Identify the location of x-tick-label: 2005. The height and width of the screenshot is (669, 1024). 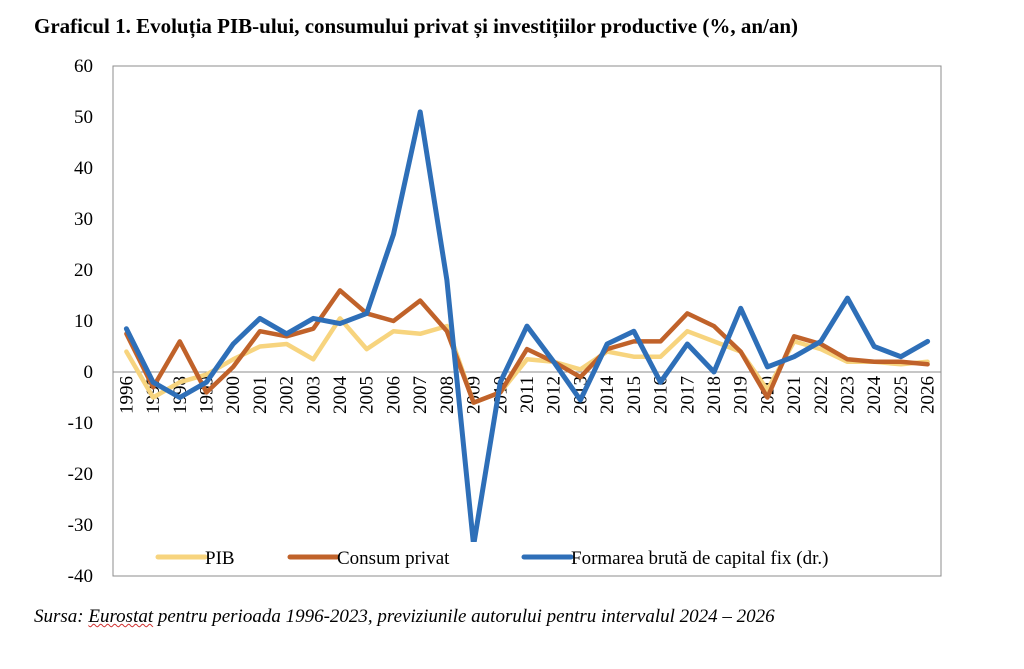
(367, 395).